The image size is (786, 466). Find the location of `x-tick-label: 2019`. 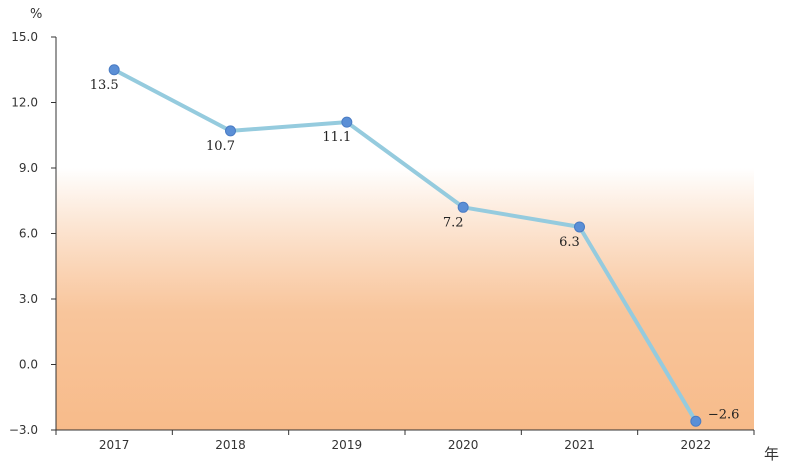

x-tick-label: 2019 is located at coordinates (347, 445).